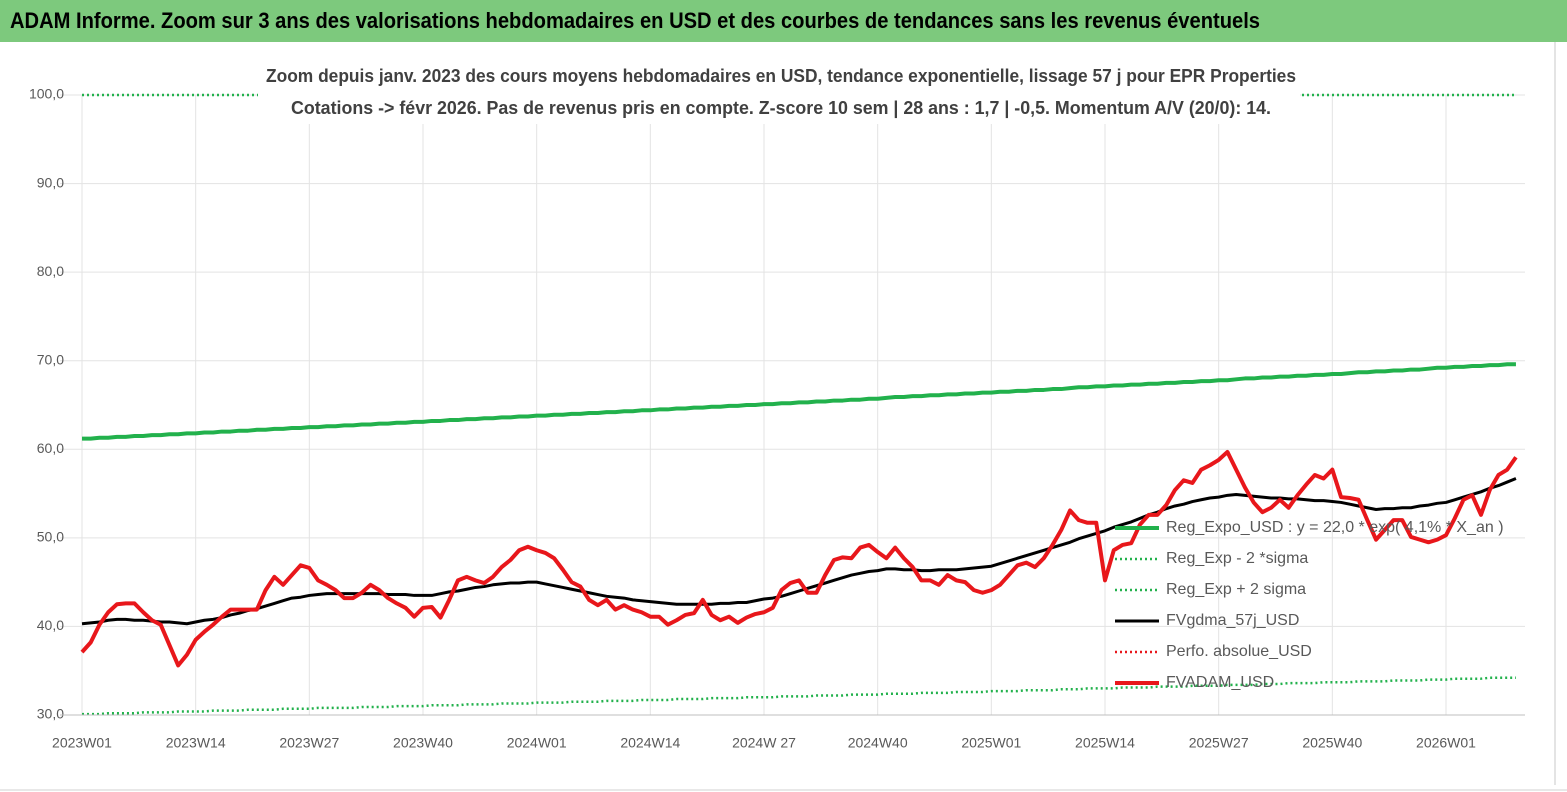 The width and height of the screenshot is (1567, 792). Describe the element at coordinates (1232, 620) in the screenshot. I see `legend-label: FVgdma_57j_USD` at that location.